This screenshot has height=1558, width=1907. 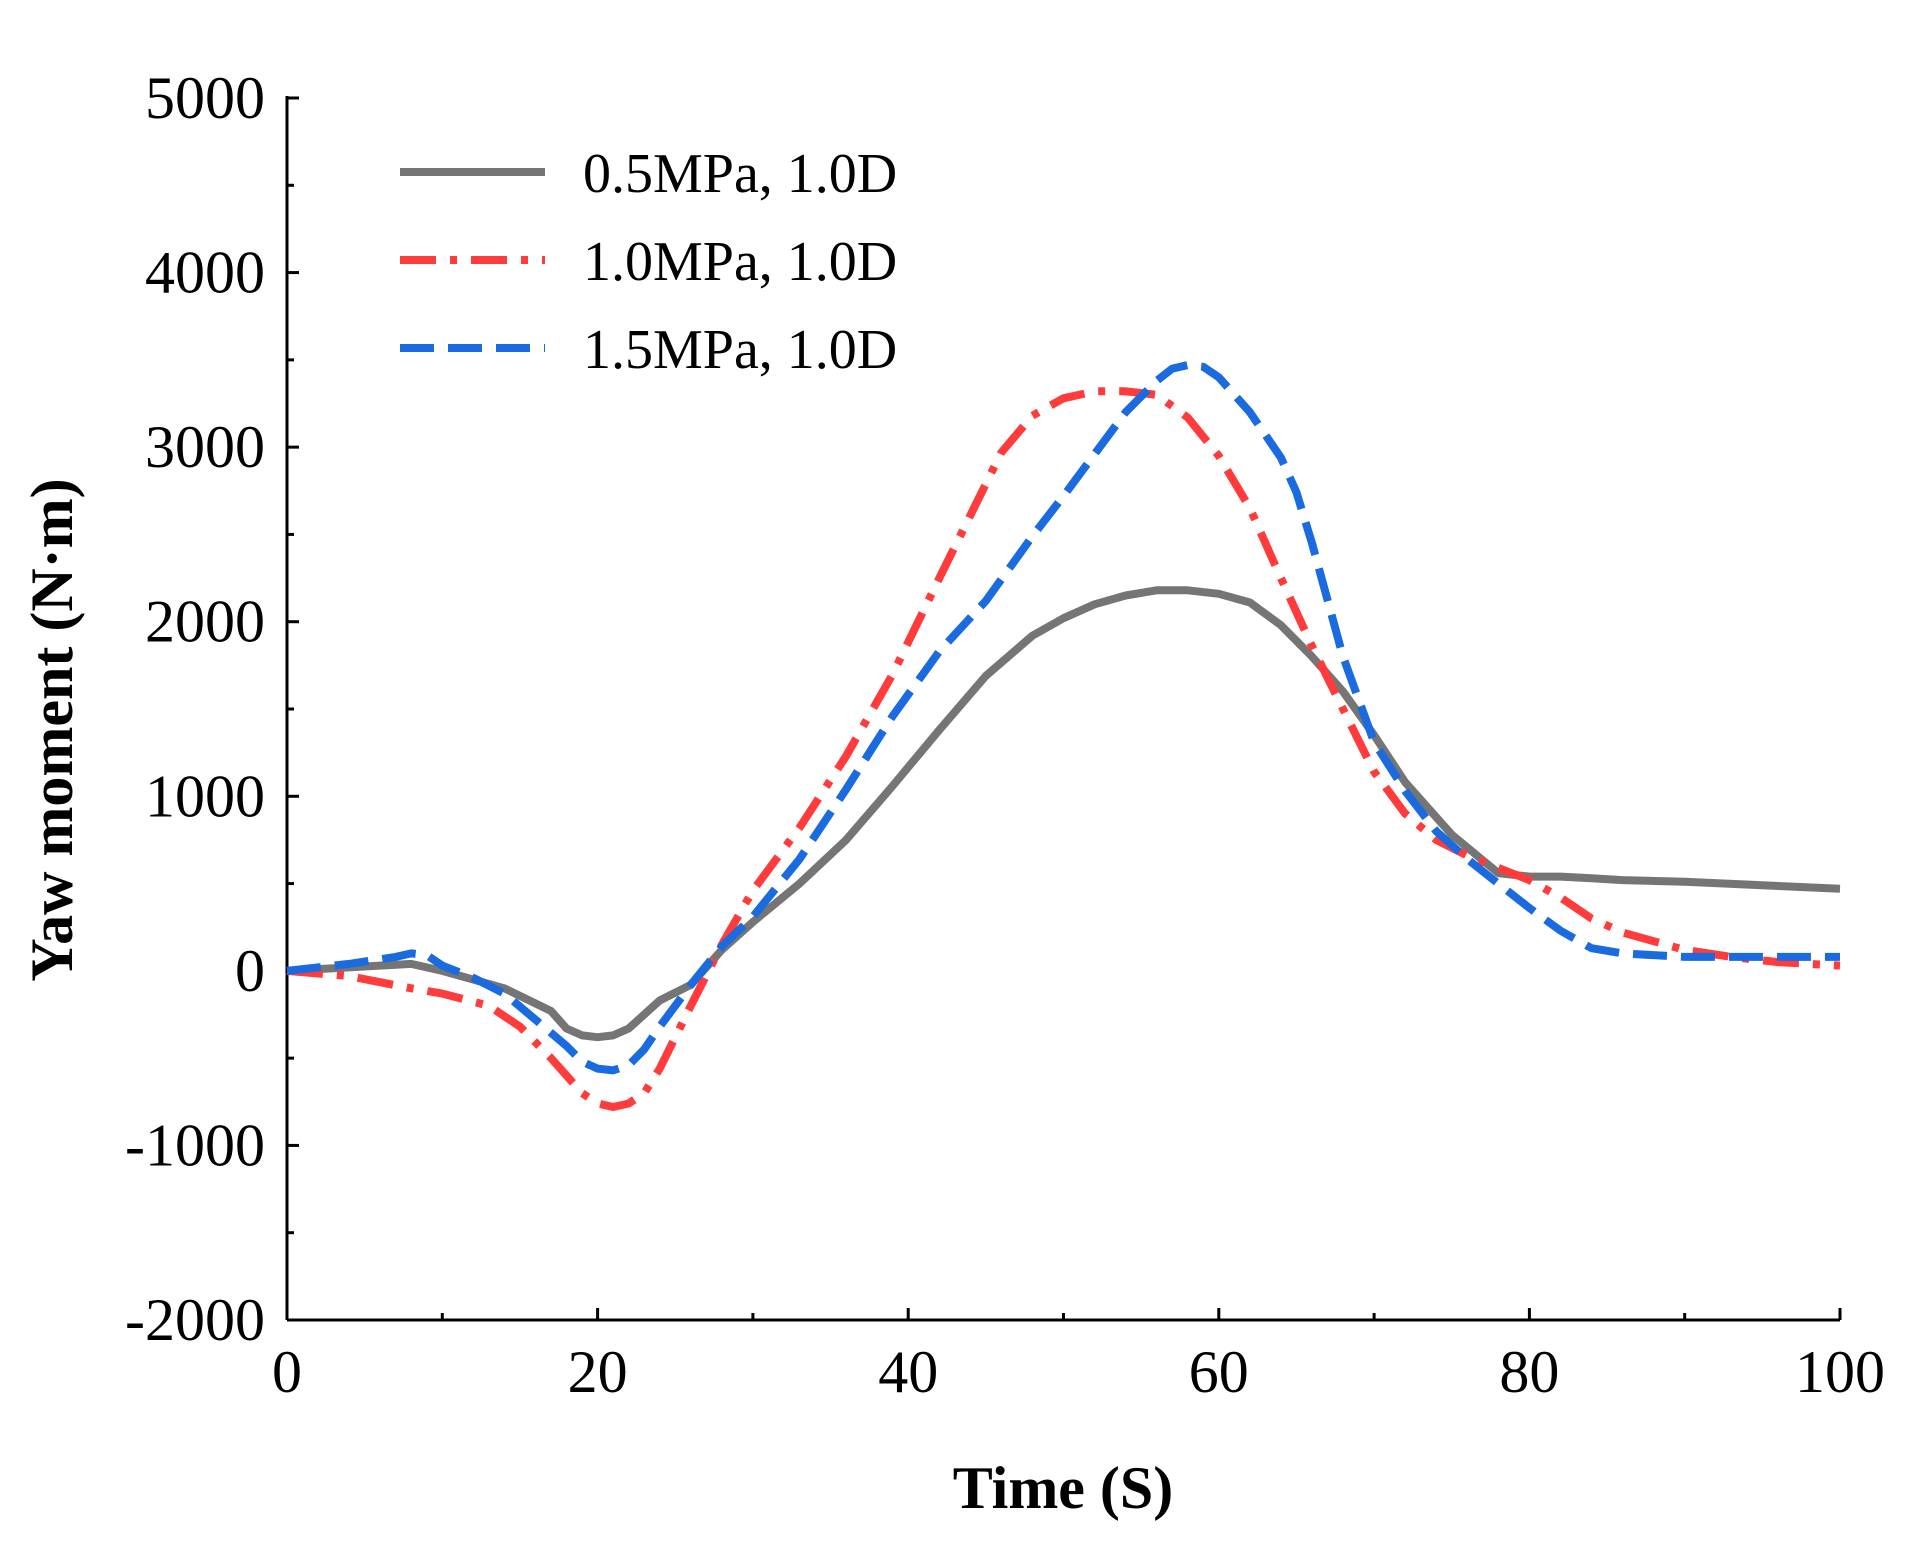 I want to click on legend-label-3: 1.5MPa, 1.0D, so click(x=740, y=350).